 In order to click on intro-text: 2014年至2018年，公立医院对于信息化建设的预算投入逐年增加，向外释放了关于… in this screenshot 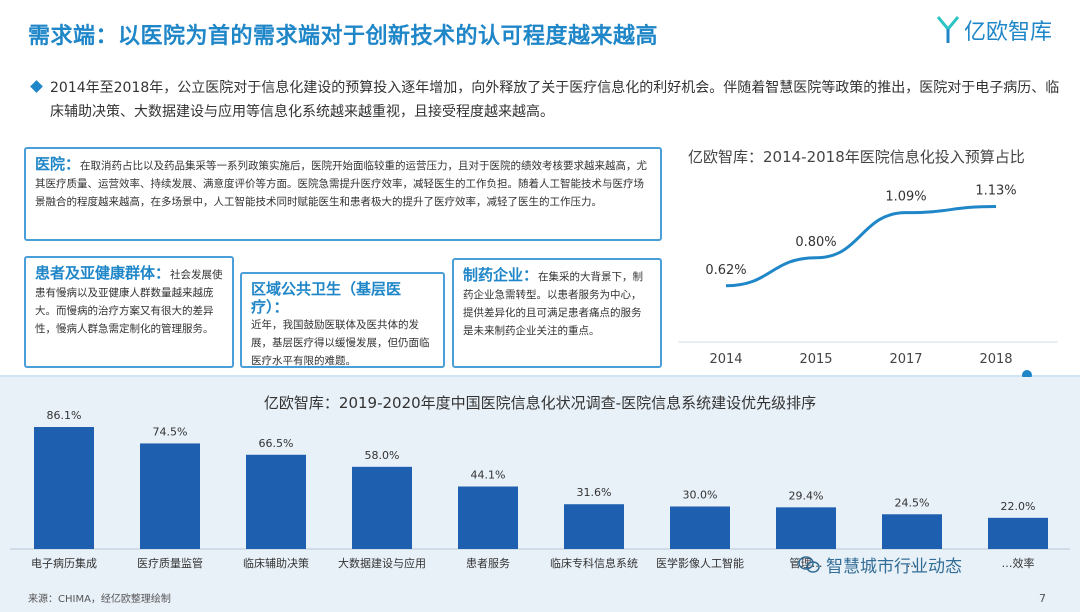, I will do `click(555, 100)`.